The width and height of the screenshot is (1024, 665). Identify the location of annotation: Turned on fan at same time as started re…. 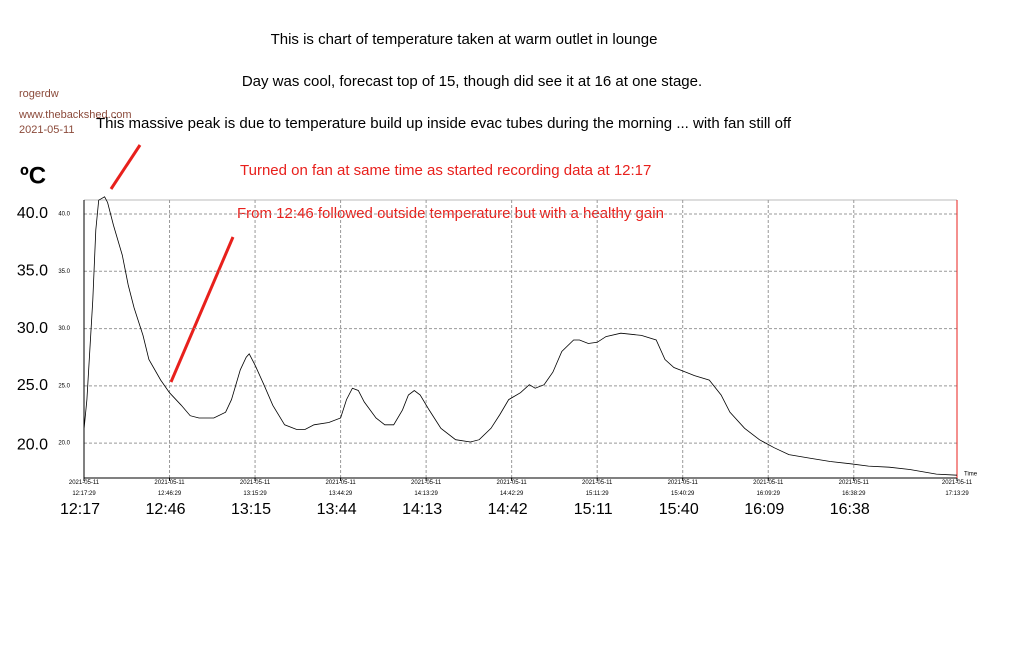
(445, 170).